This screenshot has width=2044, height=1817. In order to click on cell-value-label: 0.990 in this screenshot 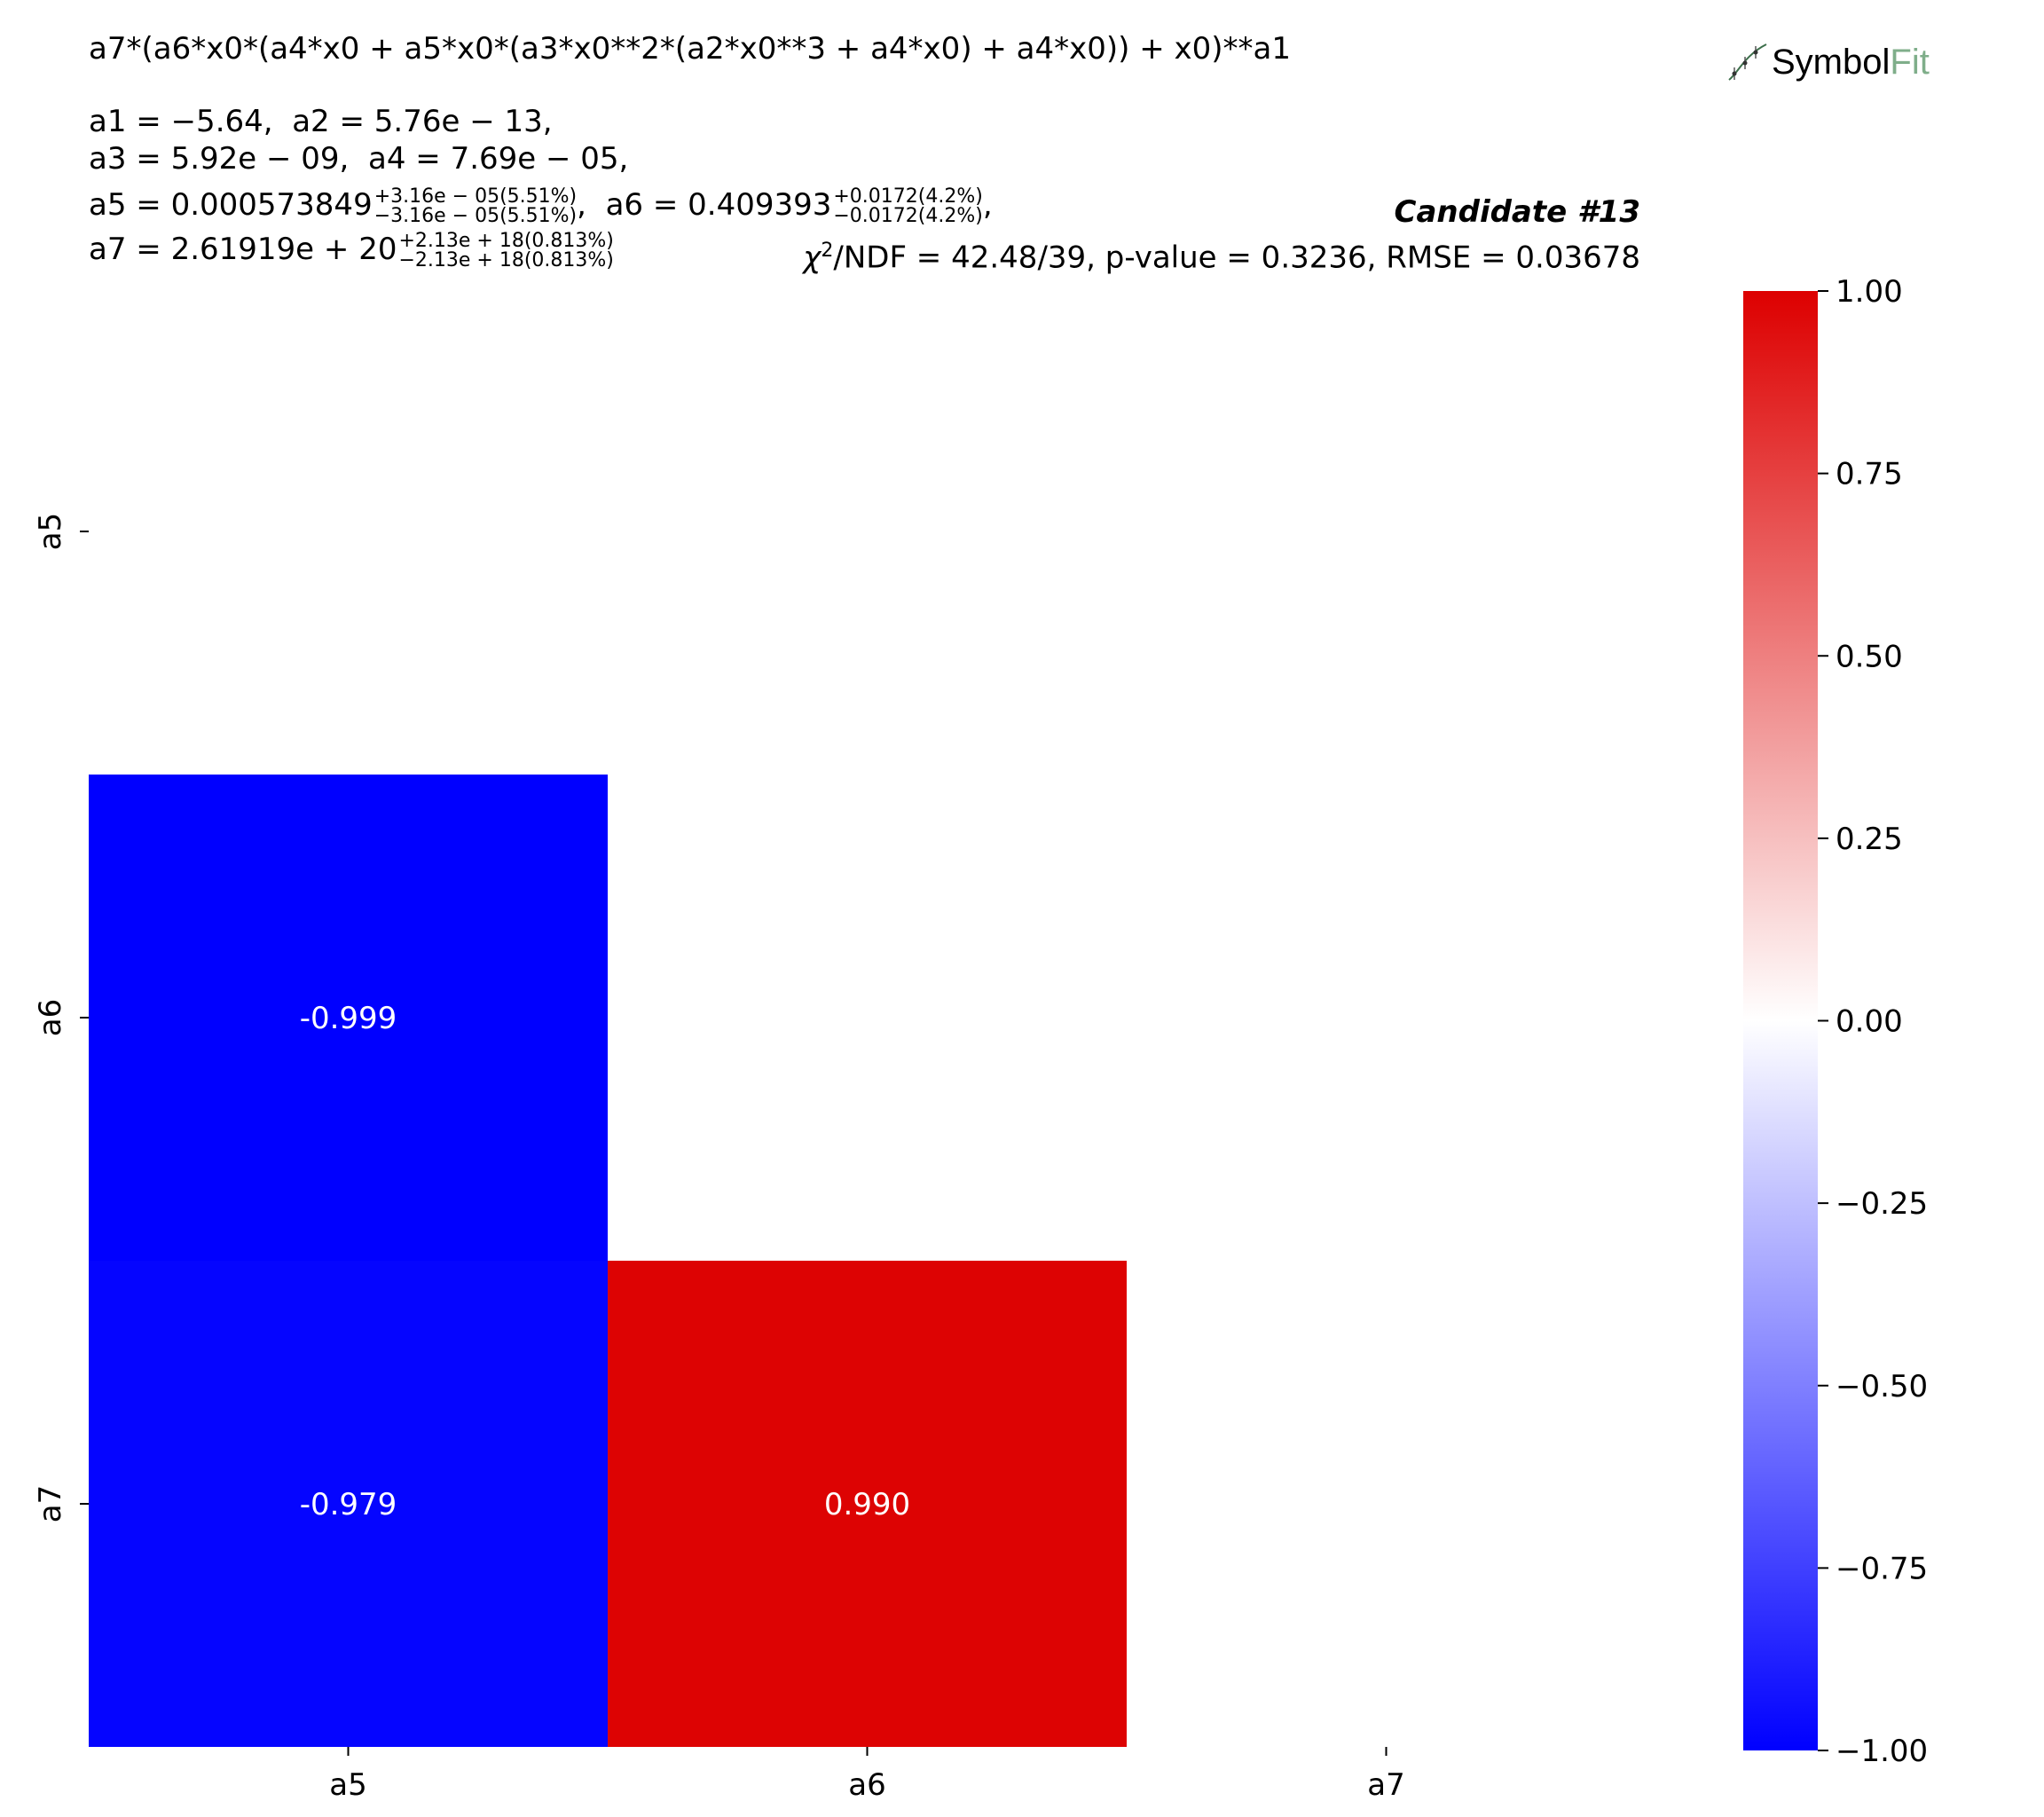, I will do `click(867, 1504)`.